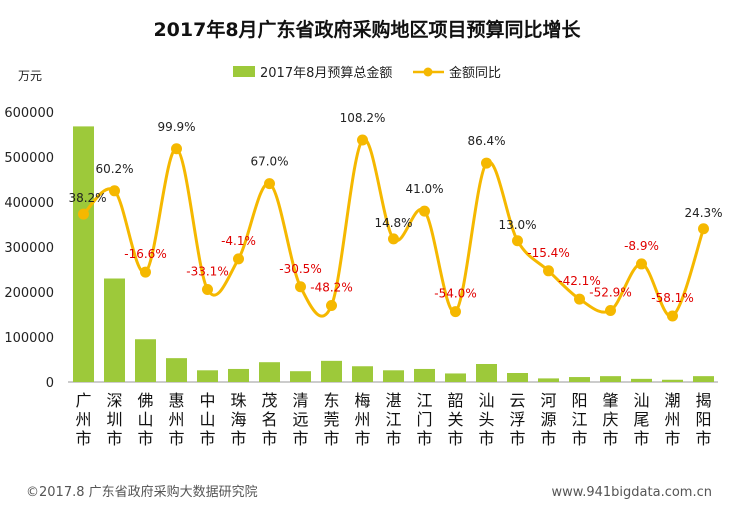 This screenshot has width=734, height=505. Describe the element at coordinates (548, 271) in the screenshot. I see `point-河源市` at that location.